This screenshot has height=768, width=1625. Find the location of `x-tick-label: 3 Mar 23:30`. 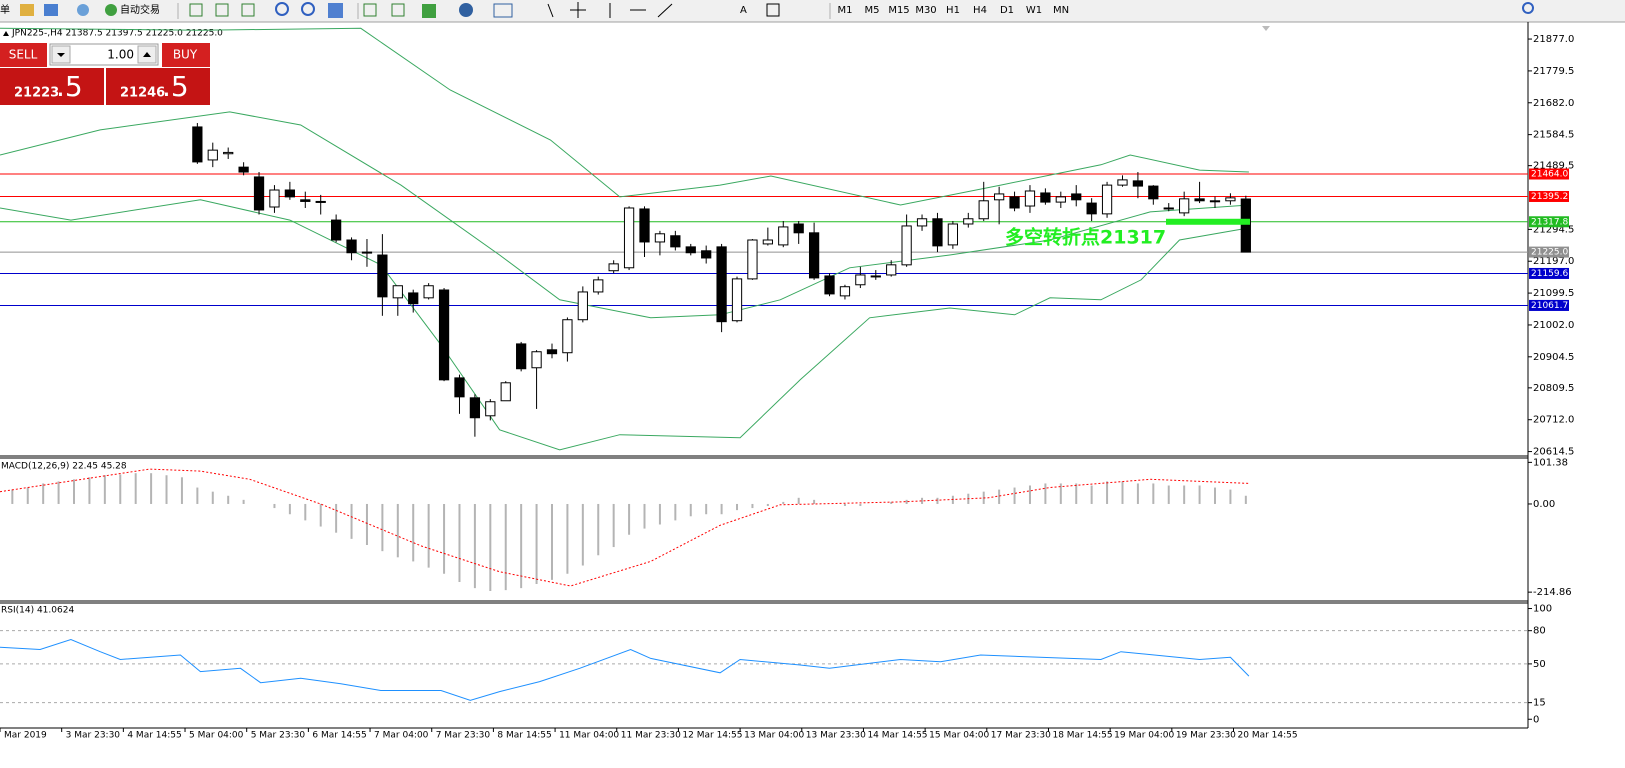

x-tick-label: 3 Mar 23:30 is located at coordinates (93, 736).